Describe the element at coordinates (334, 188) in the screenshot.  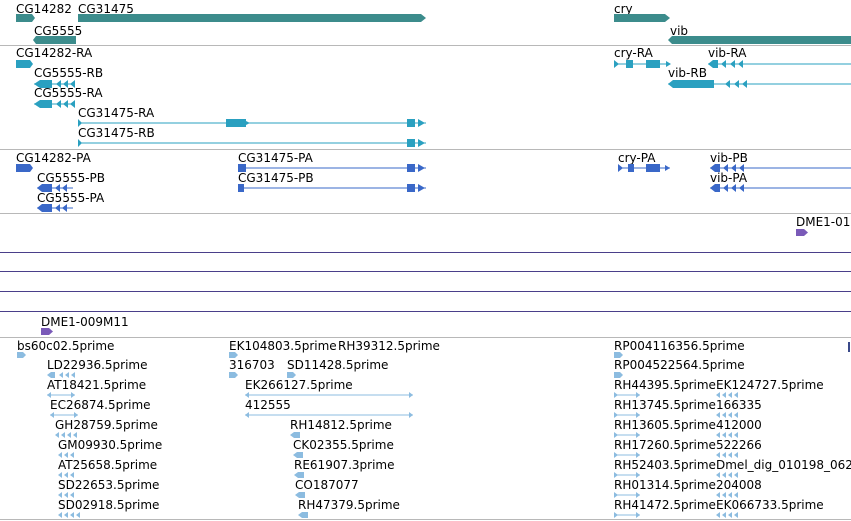
I see `protein-cg31475-pb-glyph` at that location.